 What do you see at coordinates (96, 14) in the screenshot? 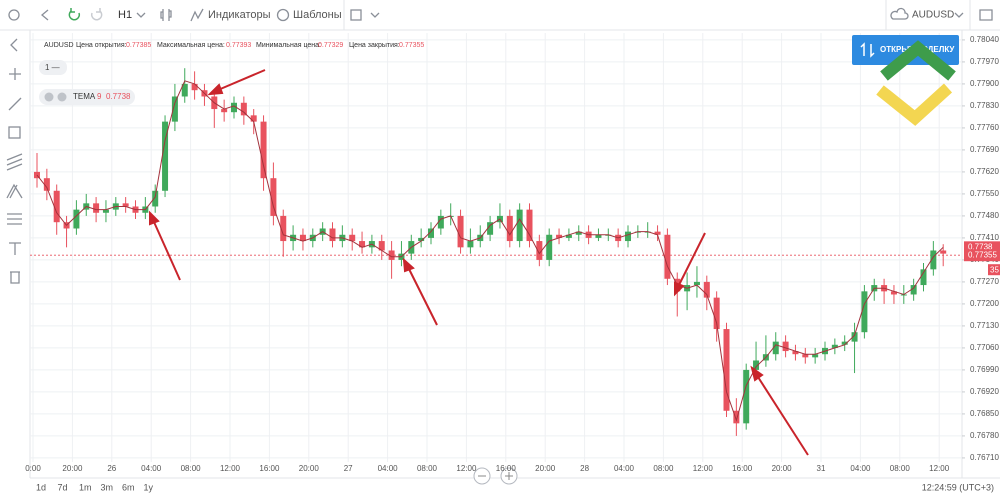
I see `redo-icon` at bounding box center [96, 14].